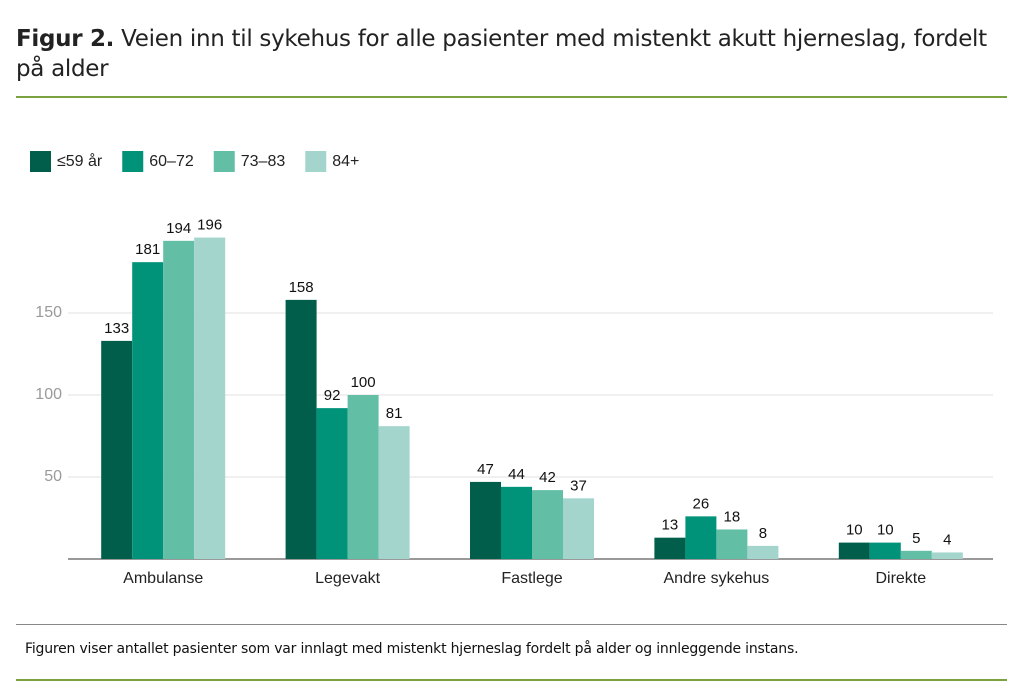 Image resolution: width=1024 pixels, height=698 pixels. Describe the element at coordinates (531, 578) in the screenshot. I see `x-tick-label: Fastlege` at that location.